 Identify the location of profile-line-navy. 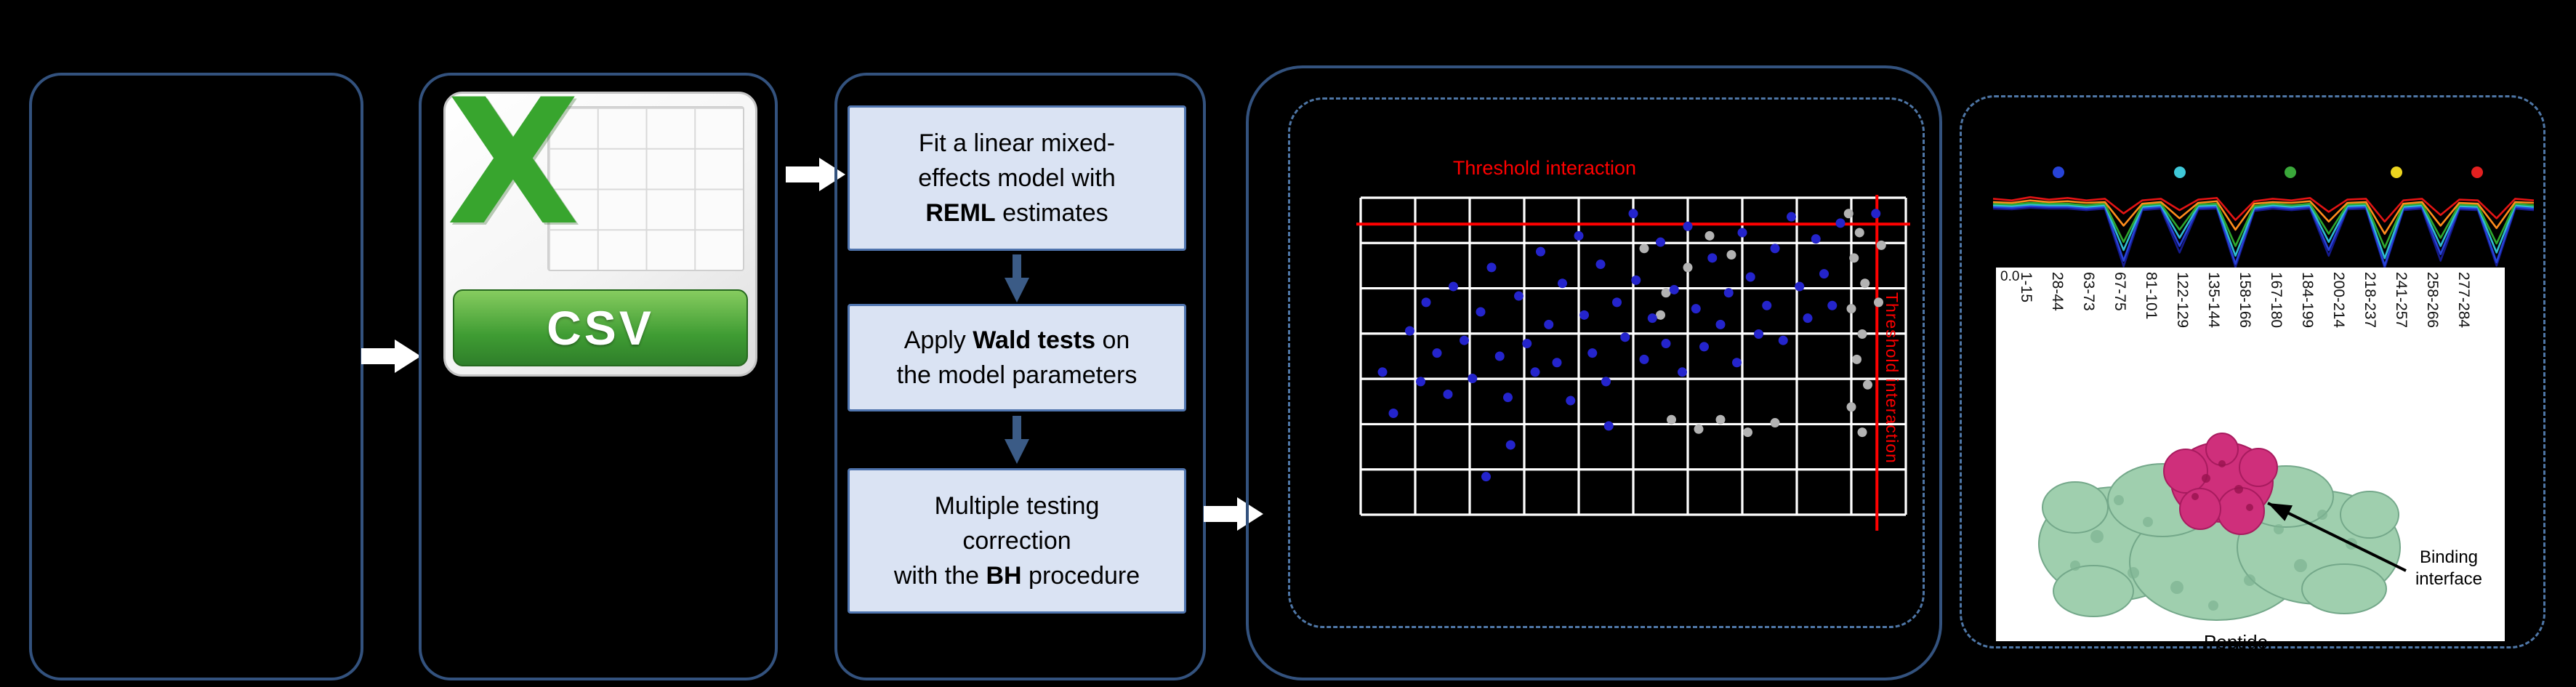
(2263, 237).